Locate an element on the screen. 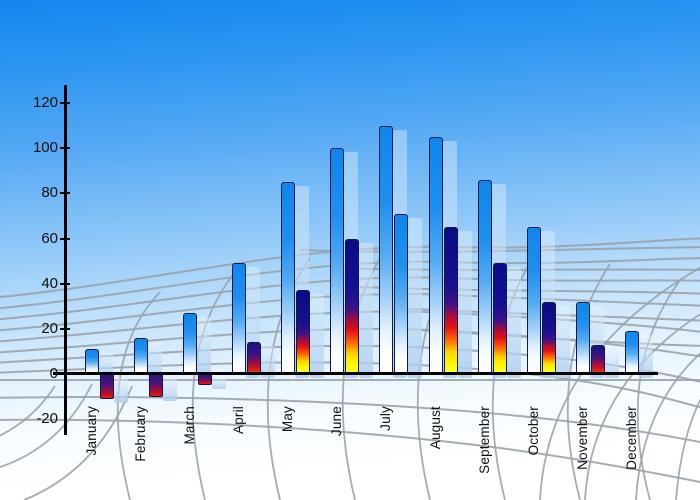 Image resolution: width=700 pixels, height=500 pixels. bar-july-secondary is located at coordinates (401, 293).